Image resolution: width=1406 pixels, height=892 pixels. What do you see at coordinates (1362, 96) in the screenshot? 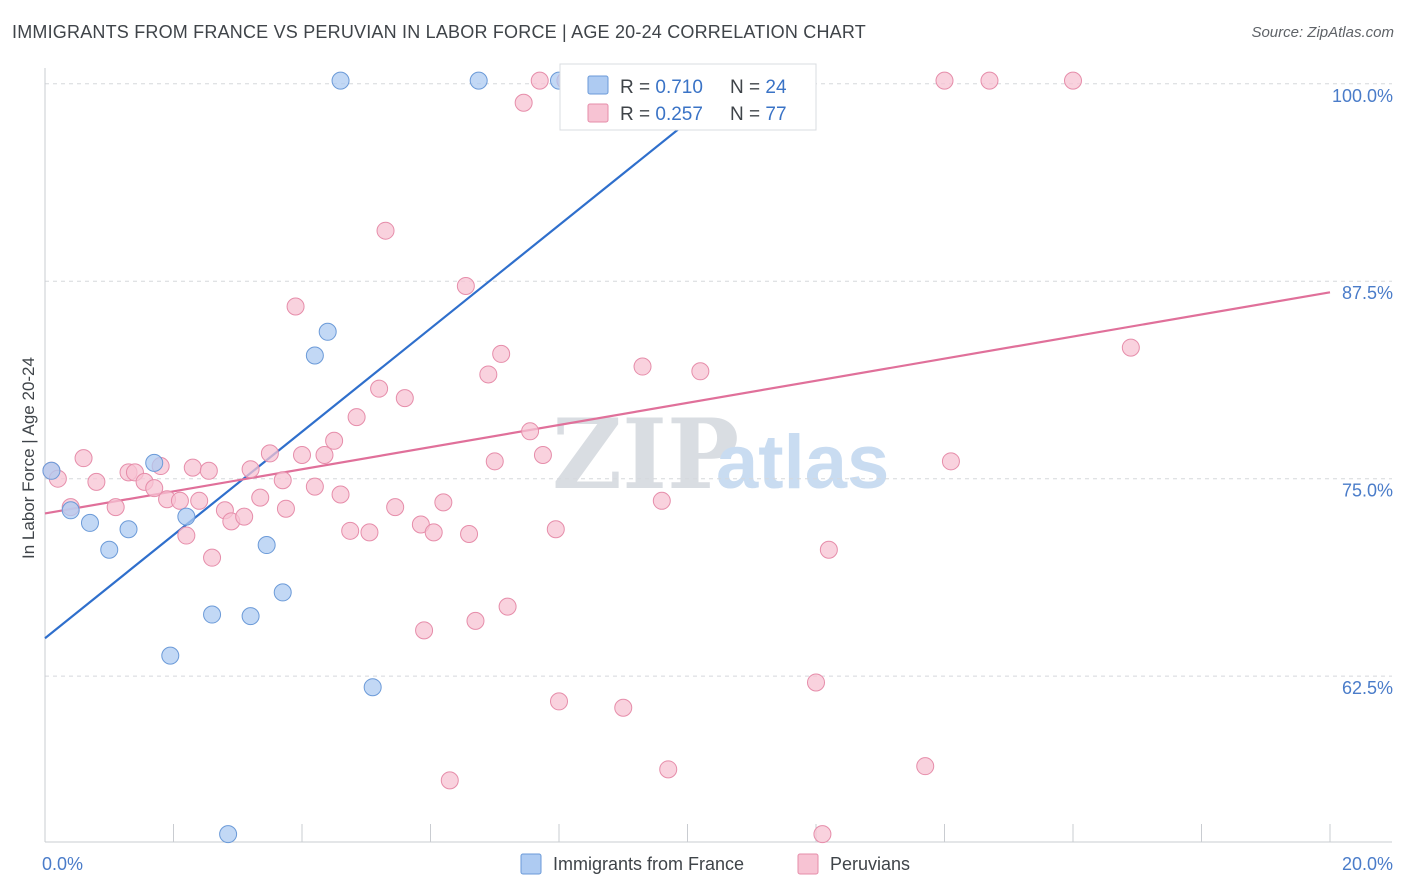
I see `y-tick-label-0: 100.0%` at bounding box center [1362, 96].